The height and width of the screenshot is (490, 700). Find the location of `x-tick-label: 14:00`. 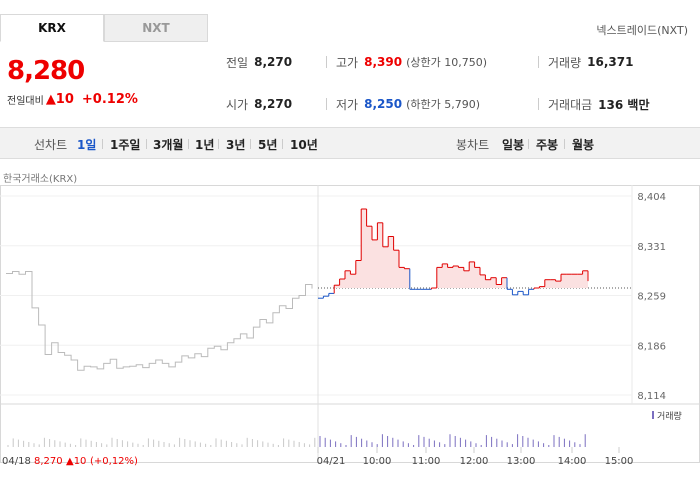

x-tick-label: 14:00 is located at coordinates (572, 461).